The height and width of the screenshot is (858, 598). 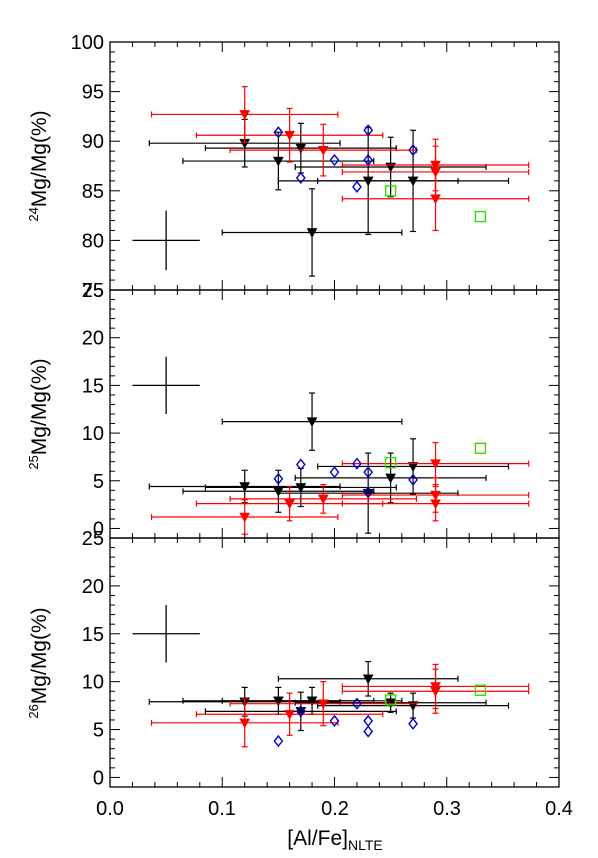 What do you see at coordinates (447, 809) in the screenshot?
I see `x-tick-label: 0.3` at bounding box center [447, 809].